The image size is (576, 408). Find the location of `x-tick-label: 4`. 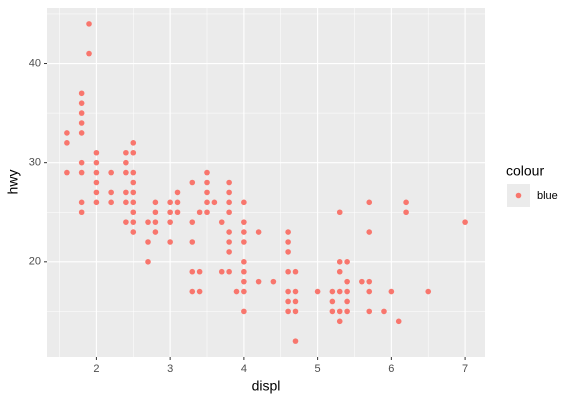

x-tick-label: 4 is located at coordinates (244, 369).